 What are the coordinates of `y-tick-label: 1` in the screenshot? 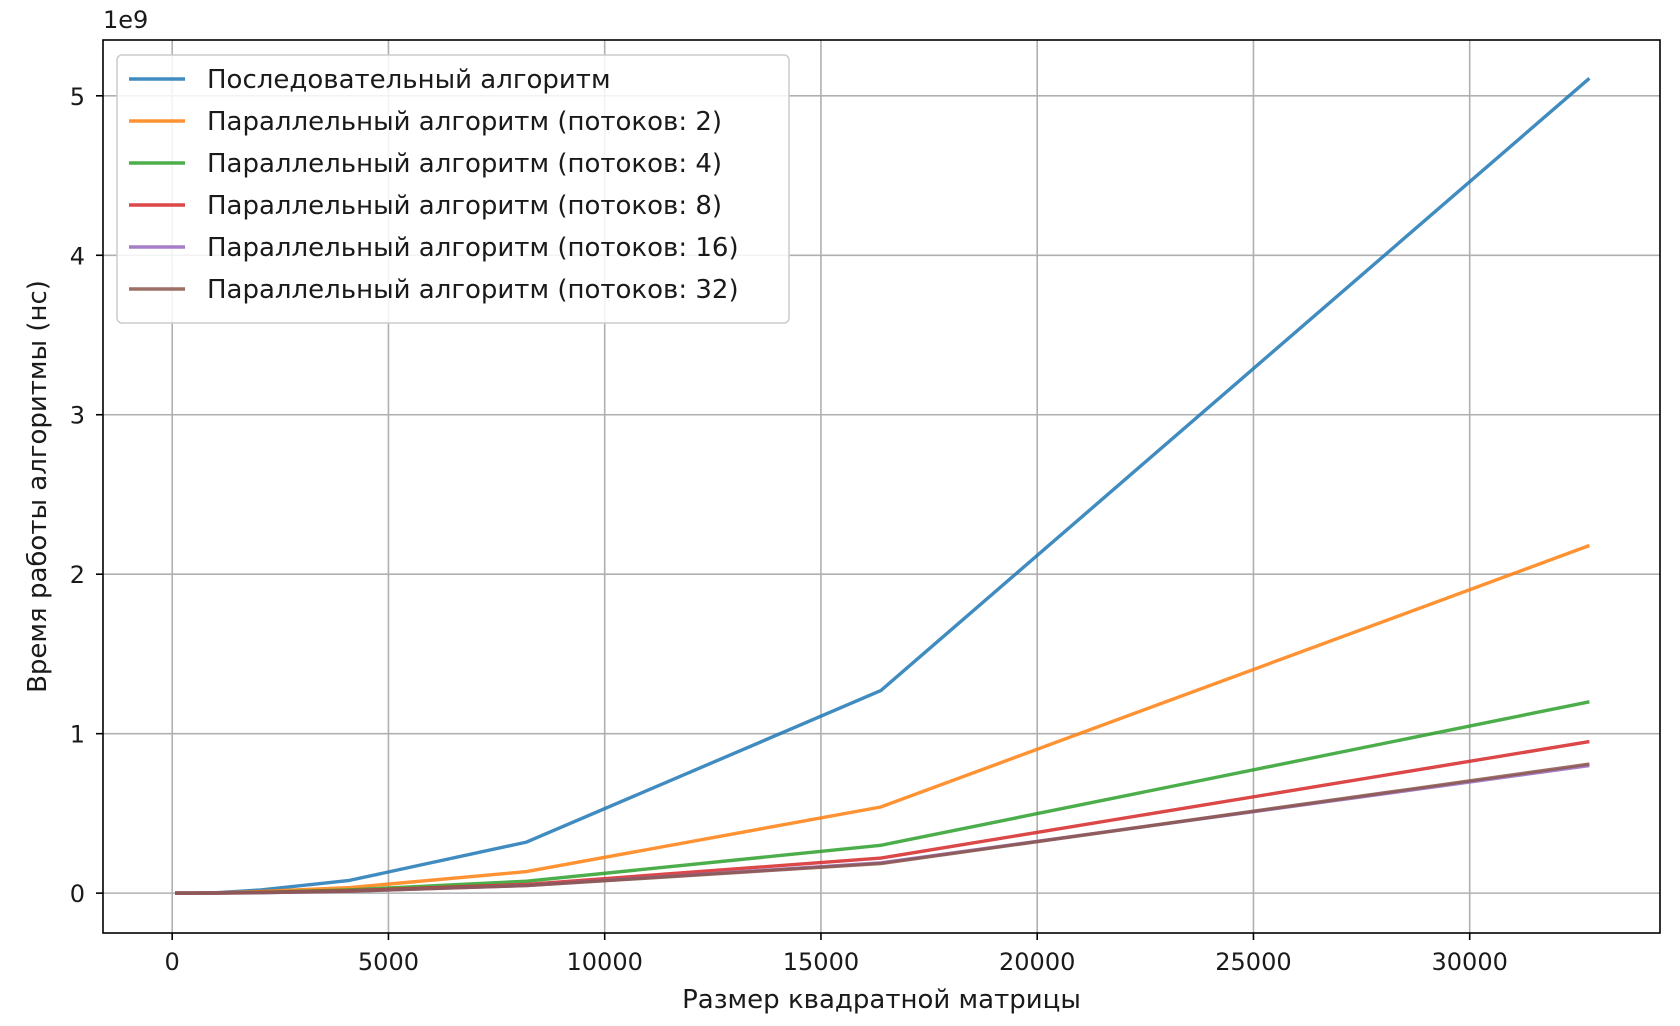 It's located at (77, 735).